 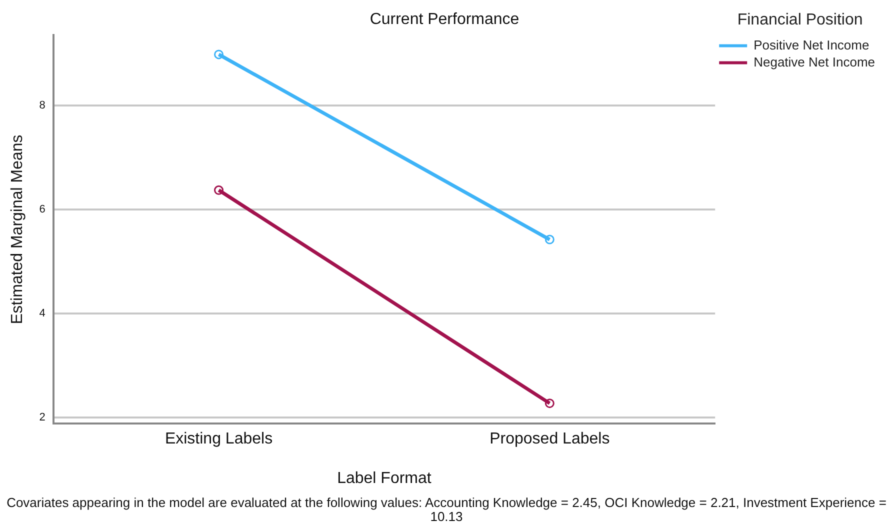 What do you see at coordinates (384, 478) in the screenshot?
I see `x-axis-title: Label Format` at bounding box center [384, 478].